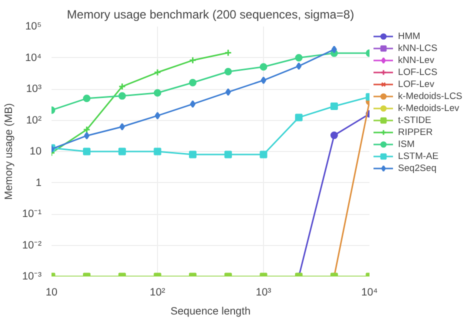  I want to click on y-tick-label: 10⁻², so click(32, 245).